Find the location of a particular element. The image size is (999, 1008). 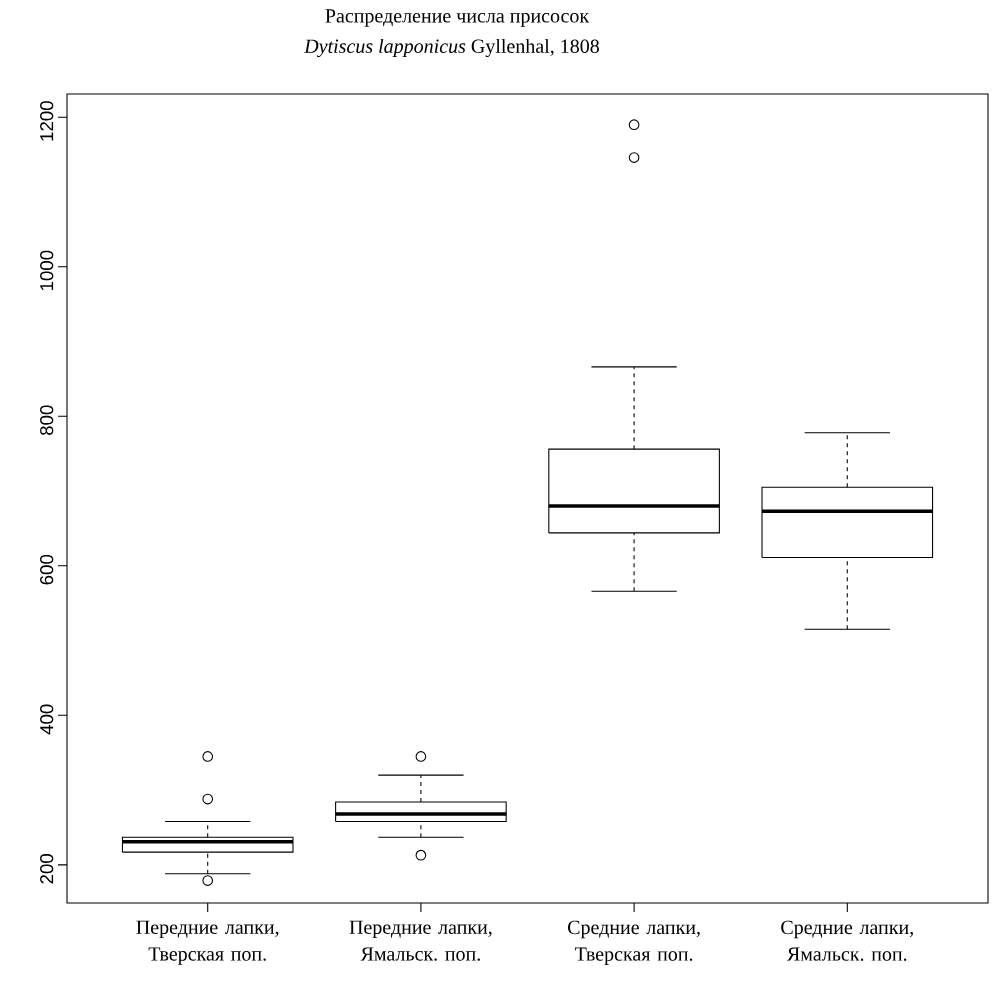

x-tick-label: Средние лапки, Ямальск. поп. is located at coordinates (847, 940).